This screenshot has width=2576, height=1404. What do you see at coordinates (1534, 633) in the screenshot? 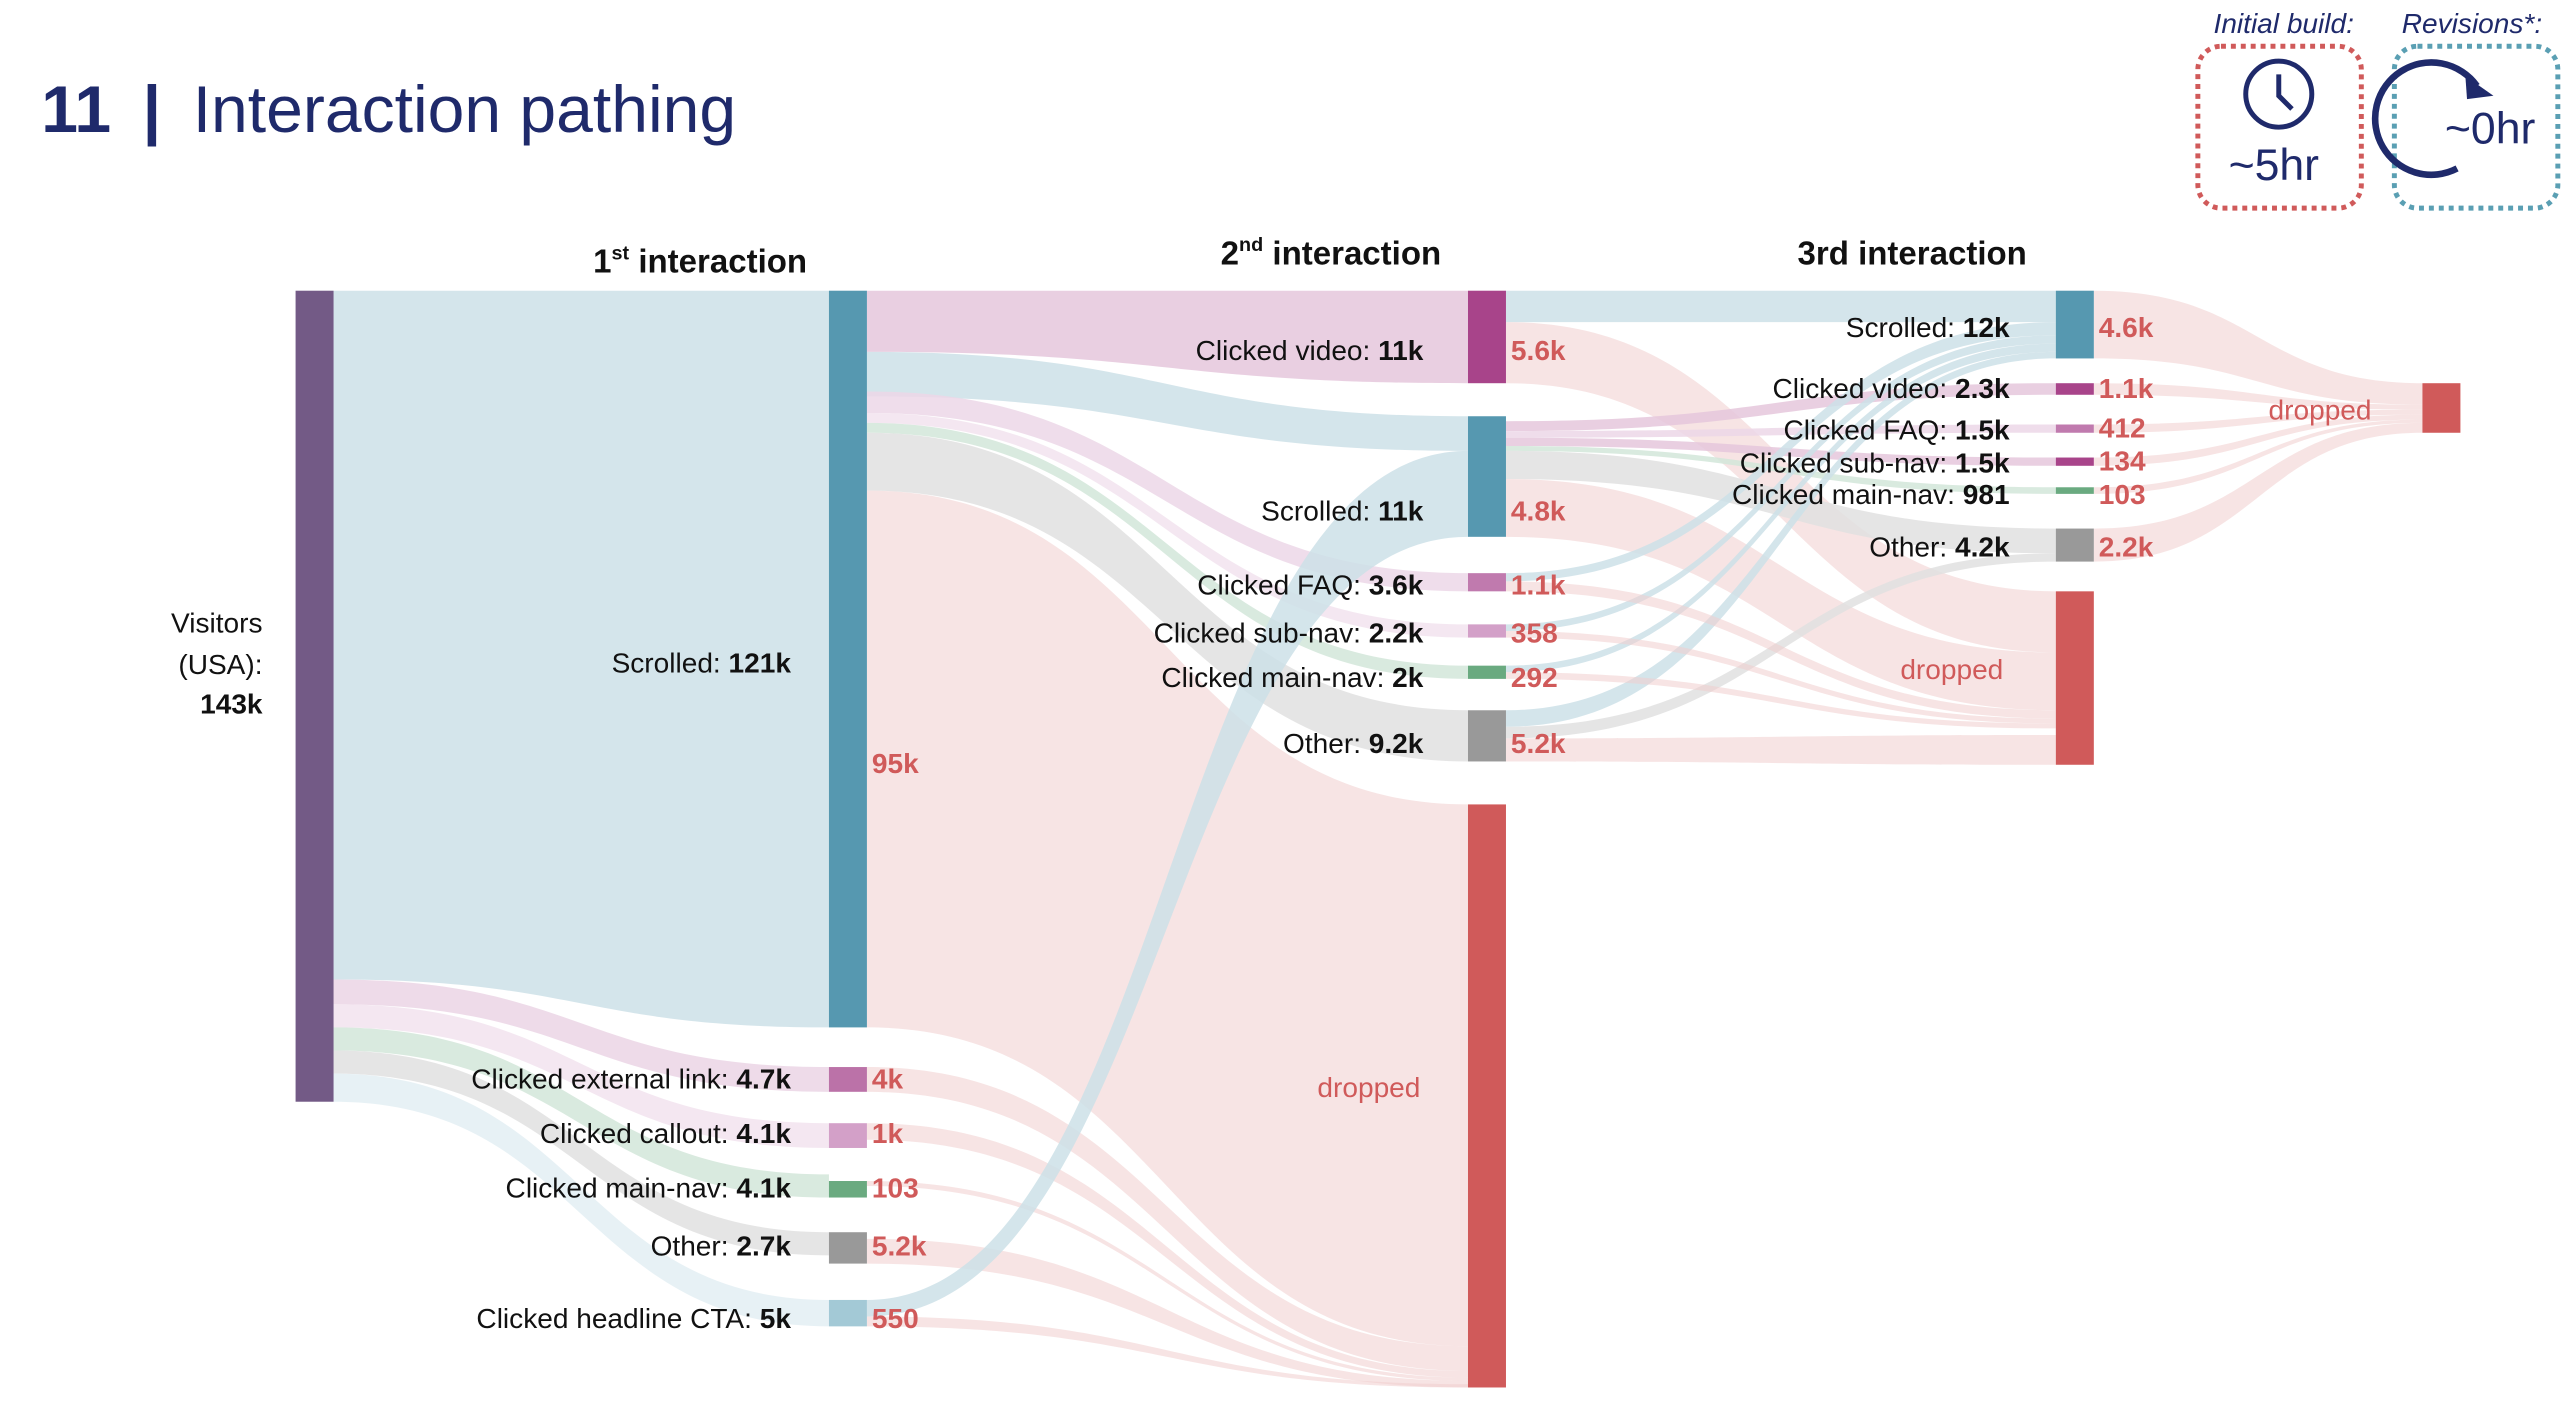
I see `dropped-count-sub2: 358` at bounding box center [1534, 633].